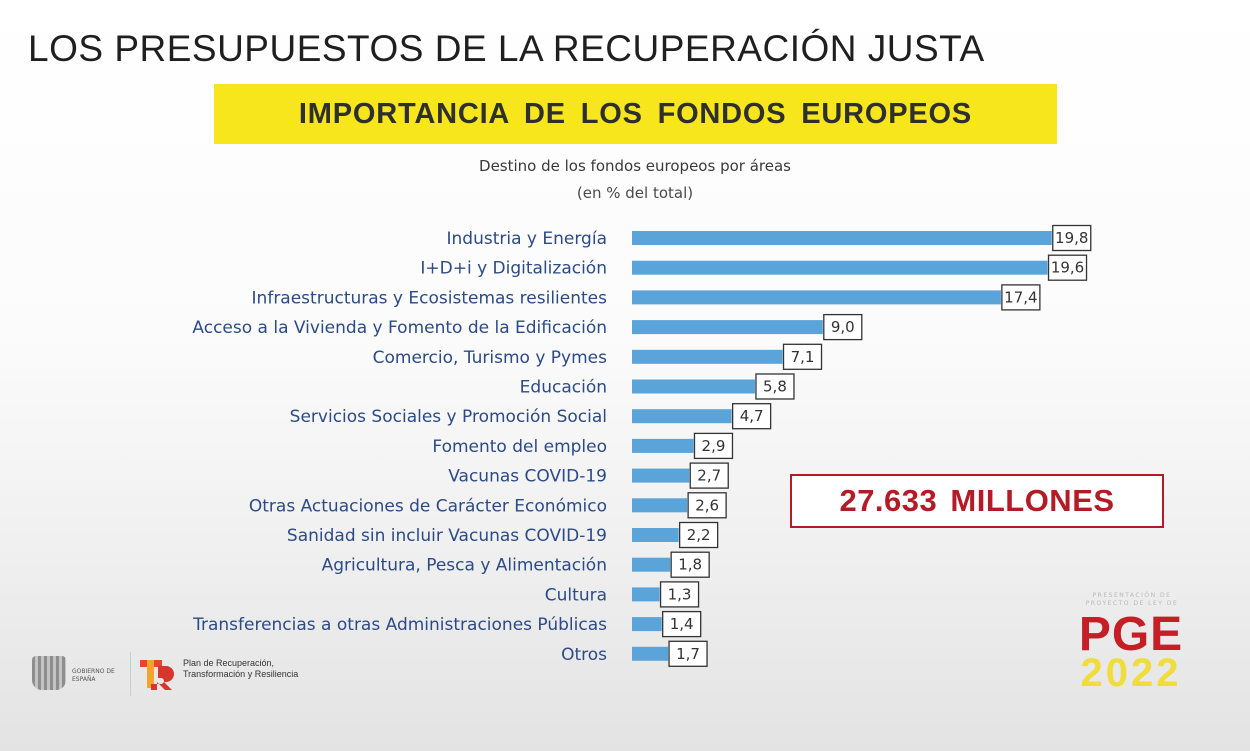 The image size is (1250, 751). I want to click on value-label: 5,8, so click(775, 387).